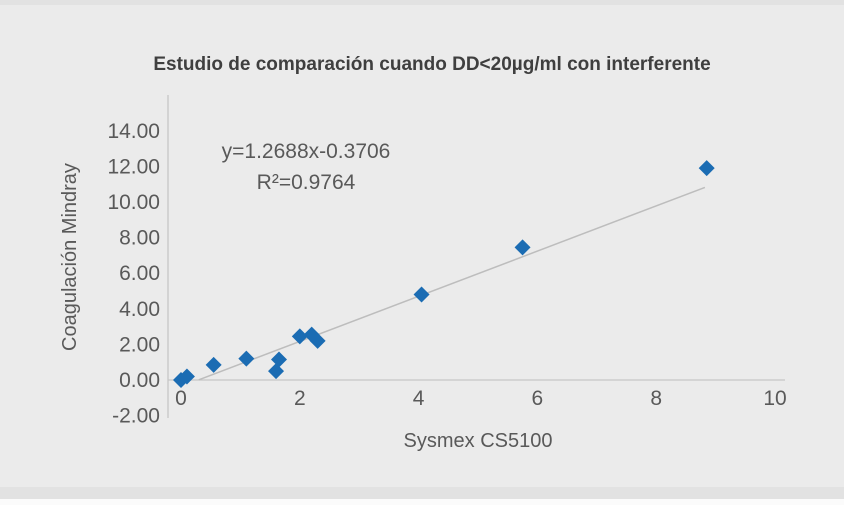 This screenshot has height=505, width=844. I want to click on y-tick-label: 10.00, so click(133, 202).